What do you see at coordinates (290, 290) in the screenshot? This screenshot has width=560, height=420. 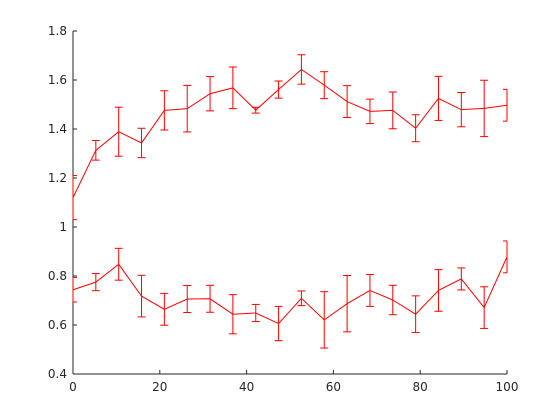 I see `series-line` at bounding box center [290, 290].